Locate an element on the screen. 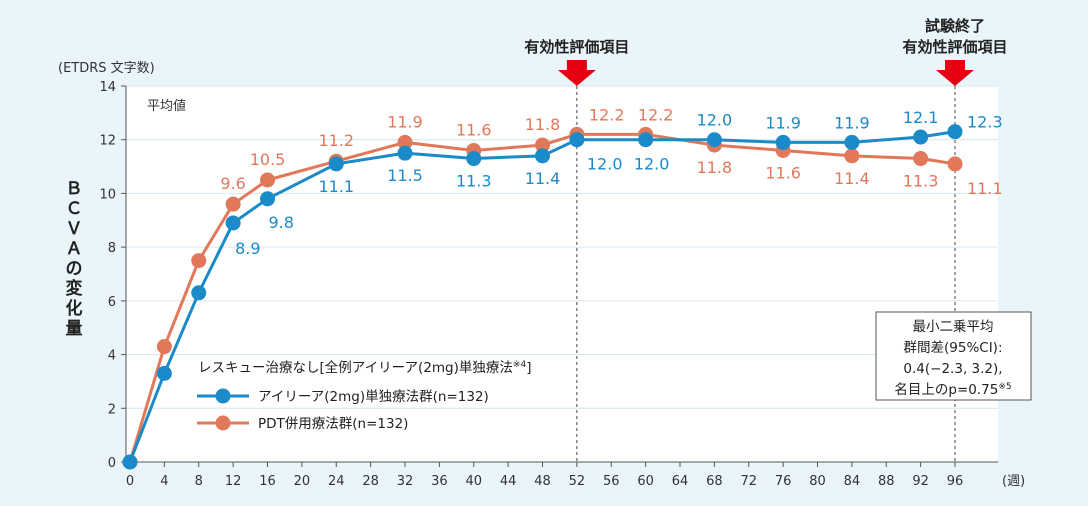  x-tick-label: 64 is located at coordinates (680, 481).